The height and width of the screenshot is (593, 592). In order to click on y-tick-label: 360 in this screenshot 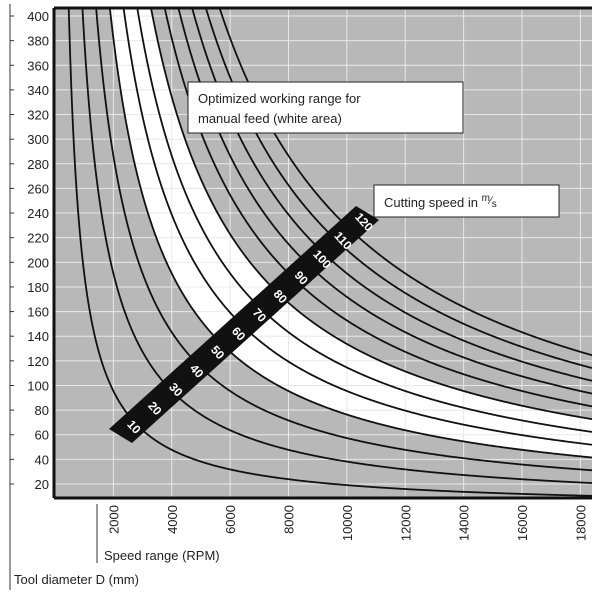, I will do `click(38, 65)`.